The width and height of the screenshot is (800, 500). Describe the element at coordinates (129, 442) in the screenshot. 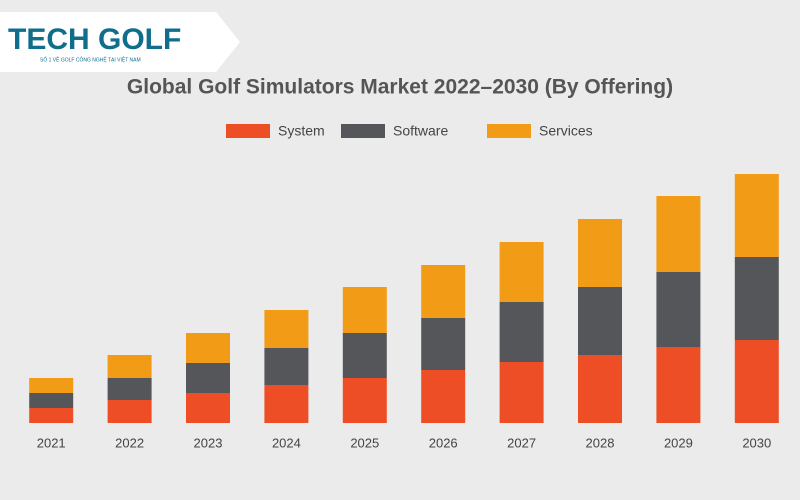

I see `x-tick-label: 2022` at that location.